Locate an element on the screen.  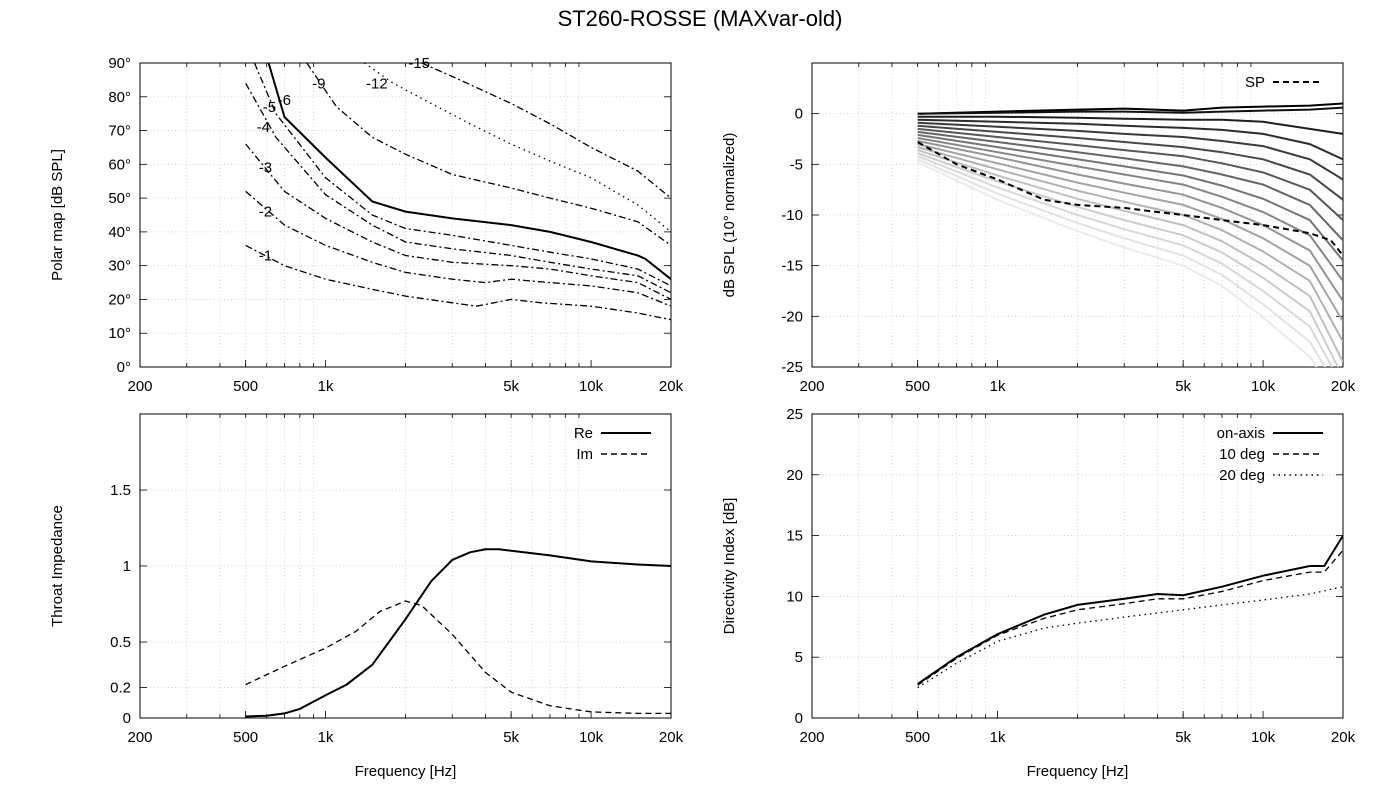
y-axis-label: Polar map [dB SPL] is located at coordinates (57, 215).